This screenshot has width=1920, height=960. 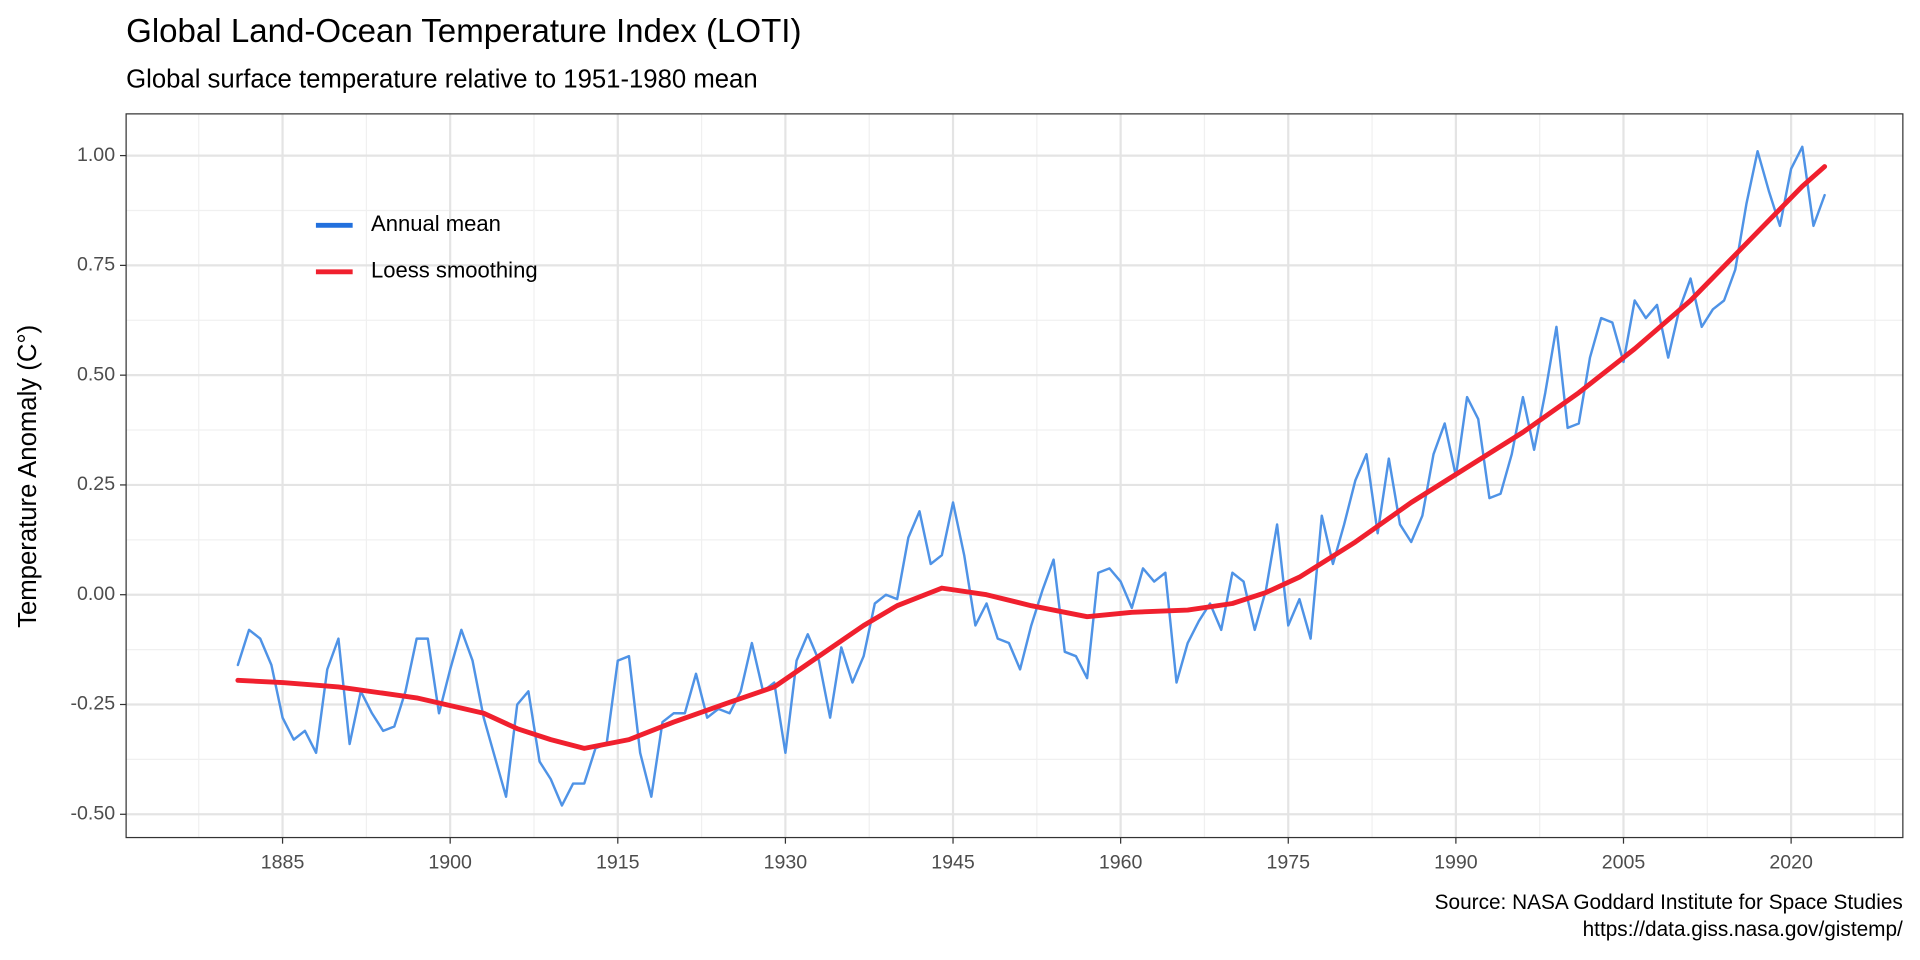 I want to click on y-tick-label: 0.50, so click(x=96, y=374).